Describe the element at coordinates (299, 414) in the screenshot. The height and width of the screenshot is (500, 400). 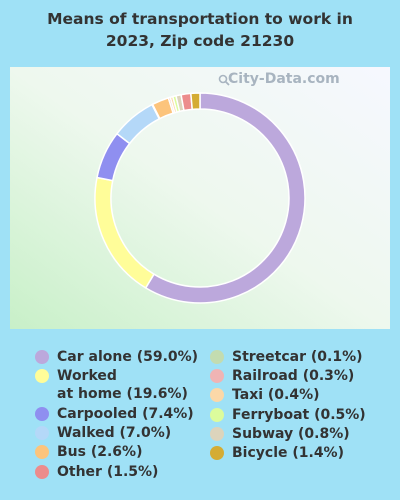
I see `legend-label: Ferryboat (0.5%)` at that location.